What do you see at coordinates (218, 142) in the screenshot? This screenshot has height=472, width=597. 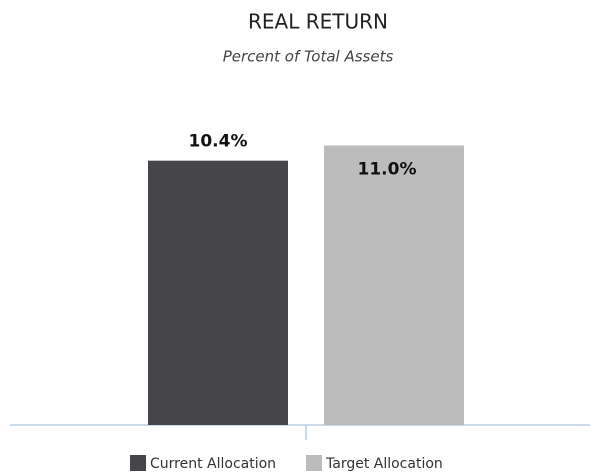 I see `data-label: 10.4%` at bounding box center [218, 142].